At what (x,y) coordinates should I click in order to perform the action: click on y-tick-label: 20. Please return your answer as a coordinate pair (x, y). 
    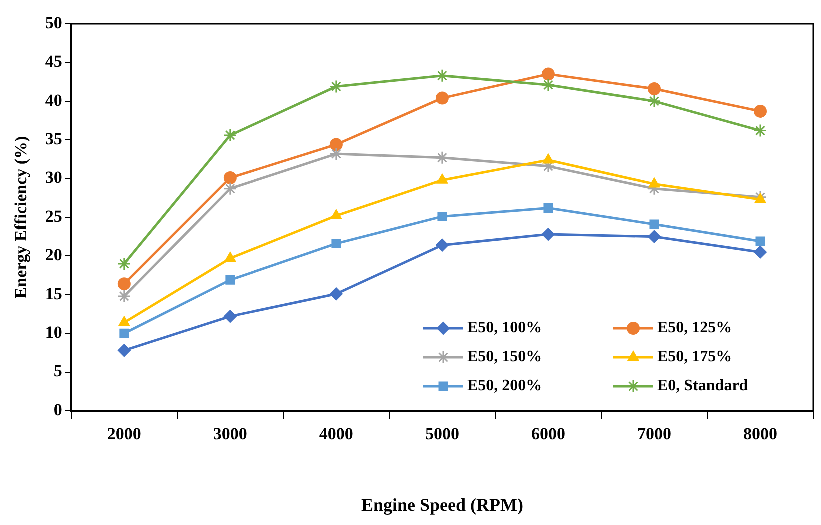
    Looking at the image, I should click on (53, 255).